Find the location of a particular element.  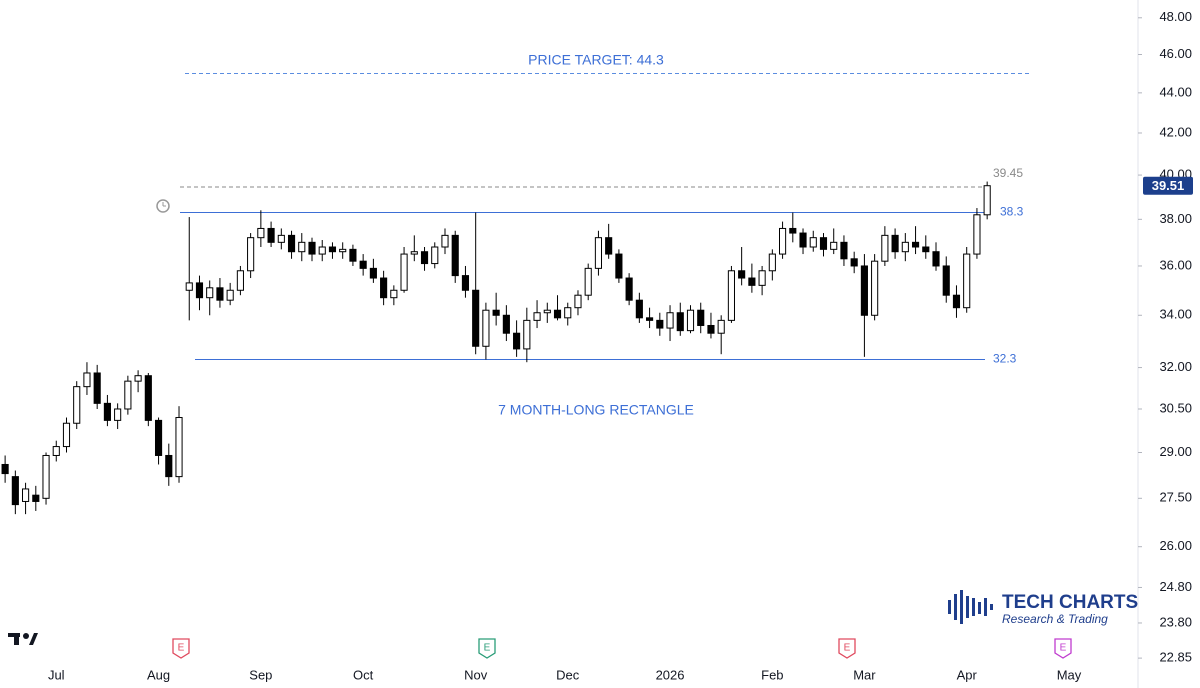

x-tick-label: Nov is located at coordinates (476, 674).